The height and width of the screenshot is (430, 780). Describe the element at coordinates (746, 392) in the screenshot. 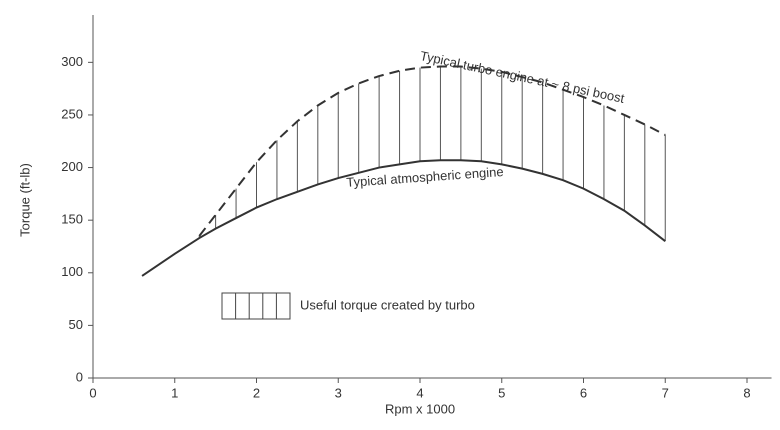

I see `x-tick-label: 8` at that location.